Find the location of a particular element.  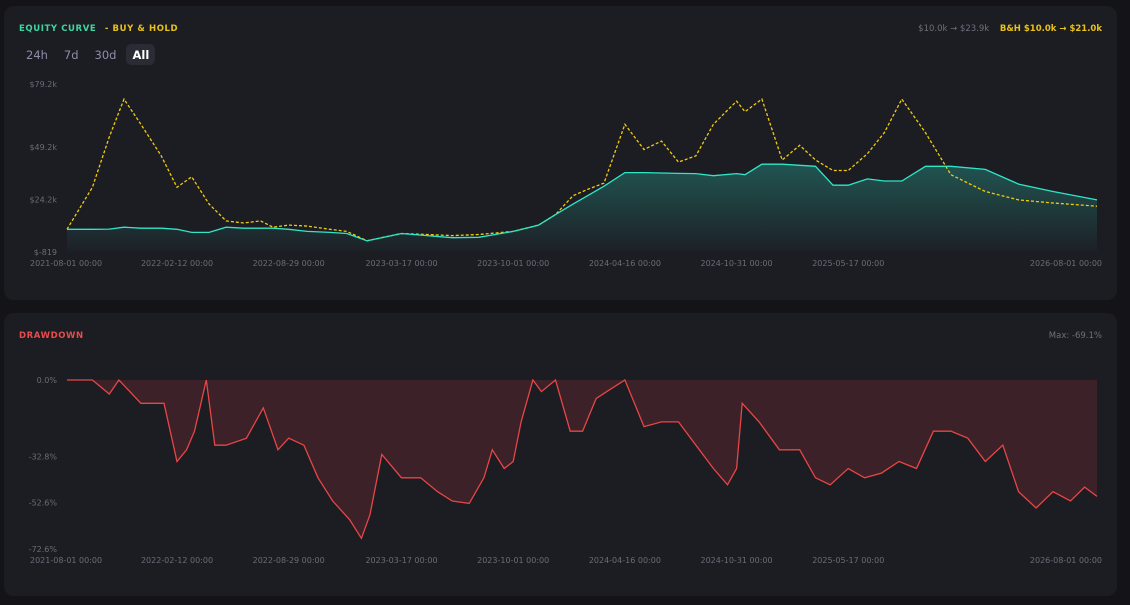

drawdown-x-tick: 2024-04-16 00:00 is located at coordinates (625, 560).